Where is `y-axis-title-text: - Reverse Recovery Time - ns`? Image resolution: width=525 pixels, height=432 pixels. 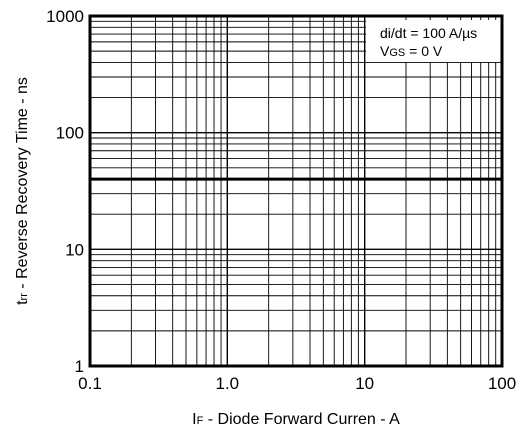 y-axis-title-text: - Reverse Recovery Time - ns is located at coordinates (22, 185).